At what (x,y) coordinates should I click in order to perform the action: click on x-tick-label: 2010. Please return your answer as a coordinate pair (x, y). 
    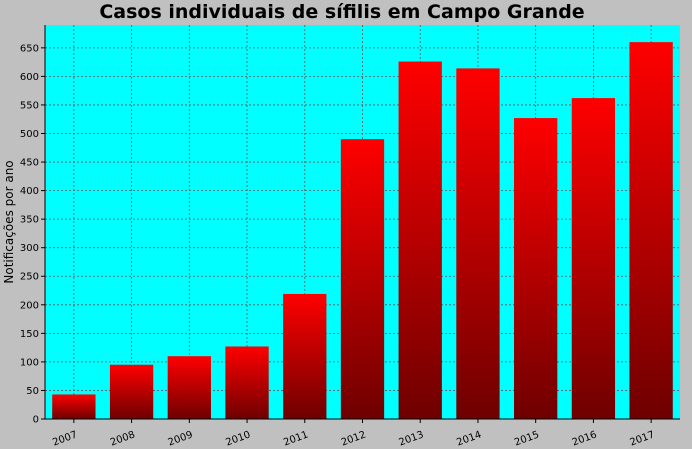
    Looking at the image, I should click on (238, 438).